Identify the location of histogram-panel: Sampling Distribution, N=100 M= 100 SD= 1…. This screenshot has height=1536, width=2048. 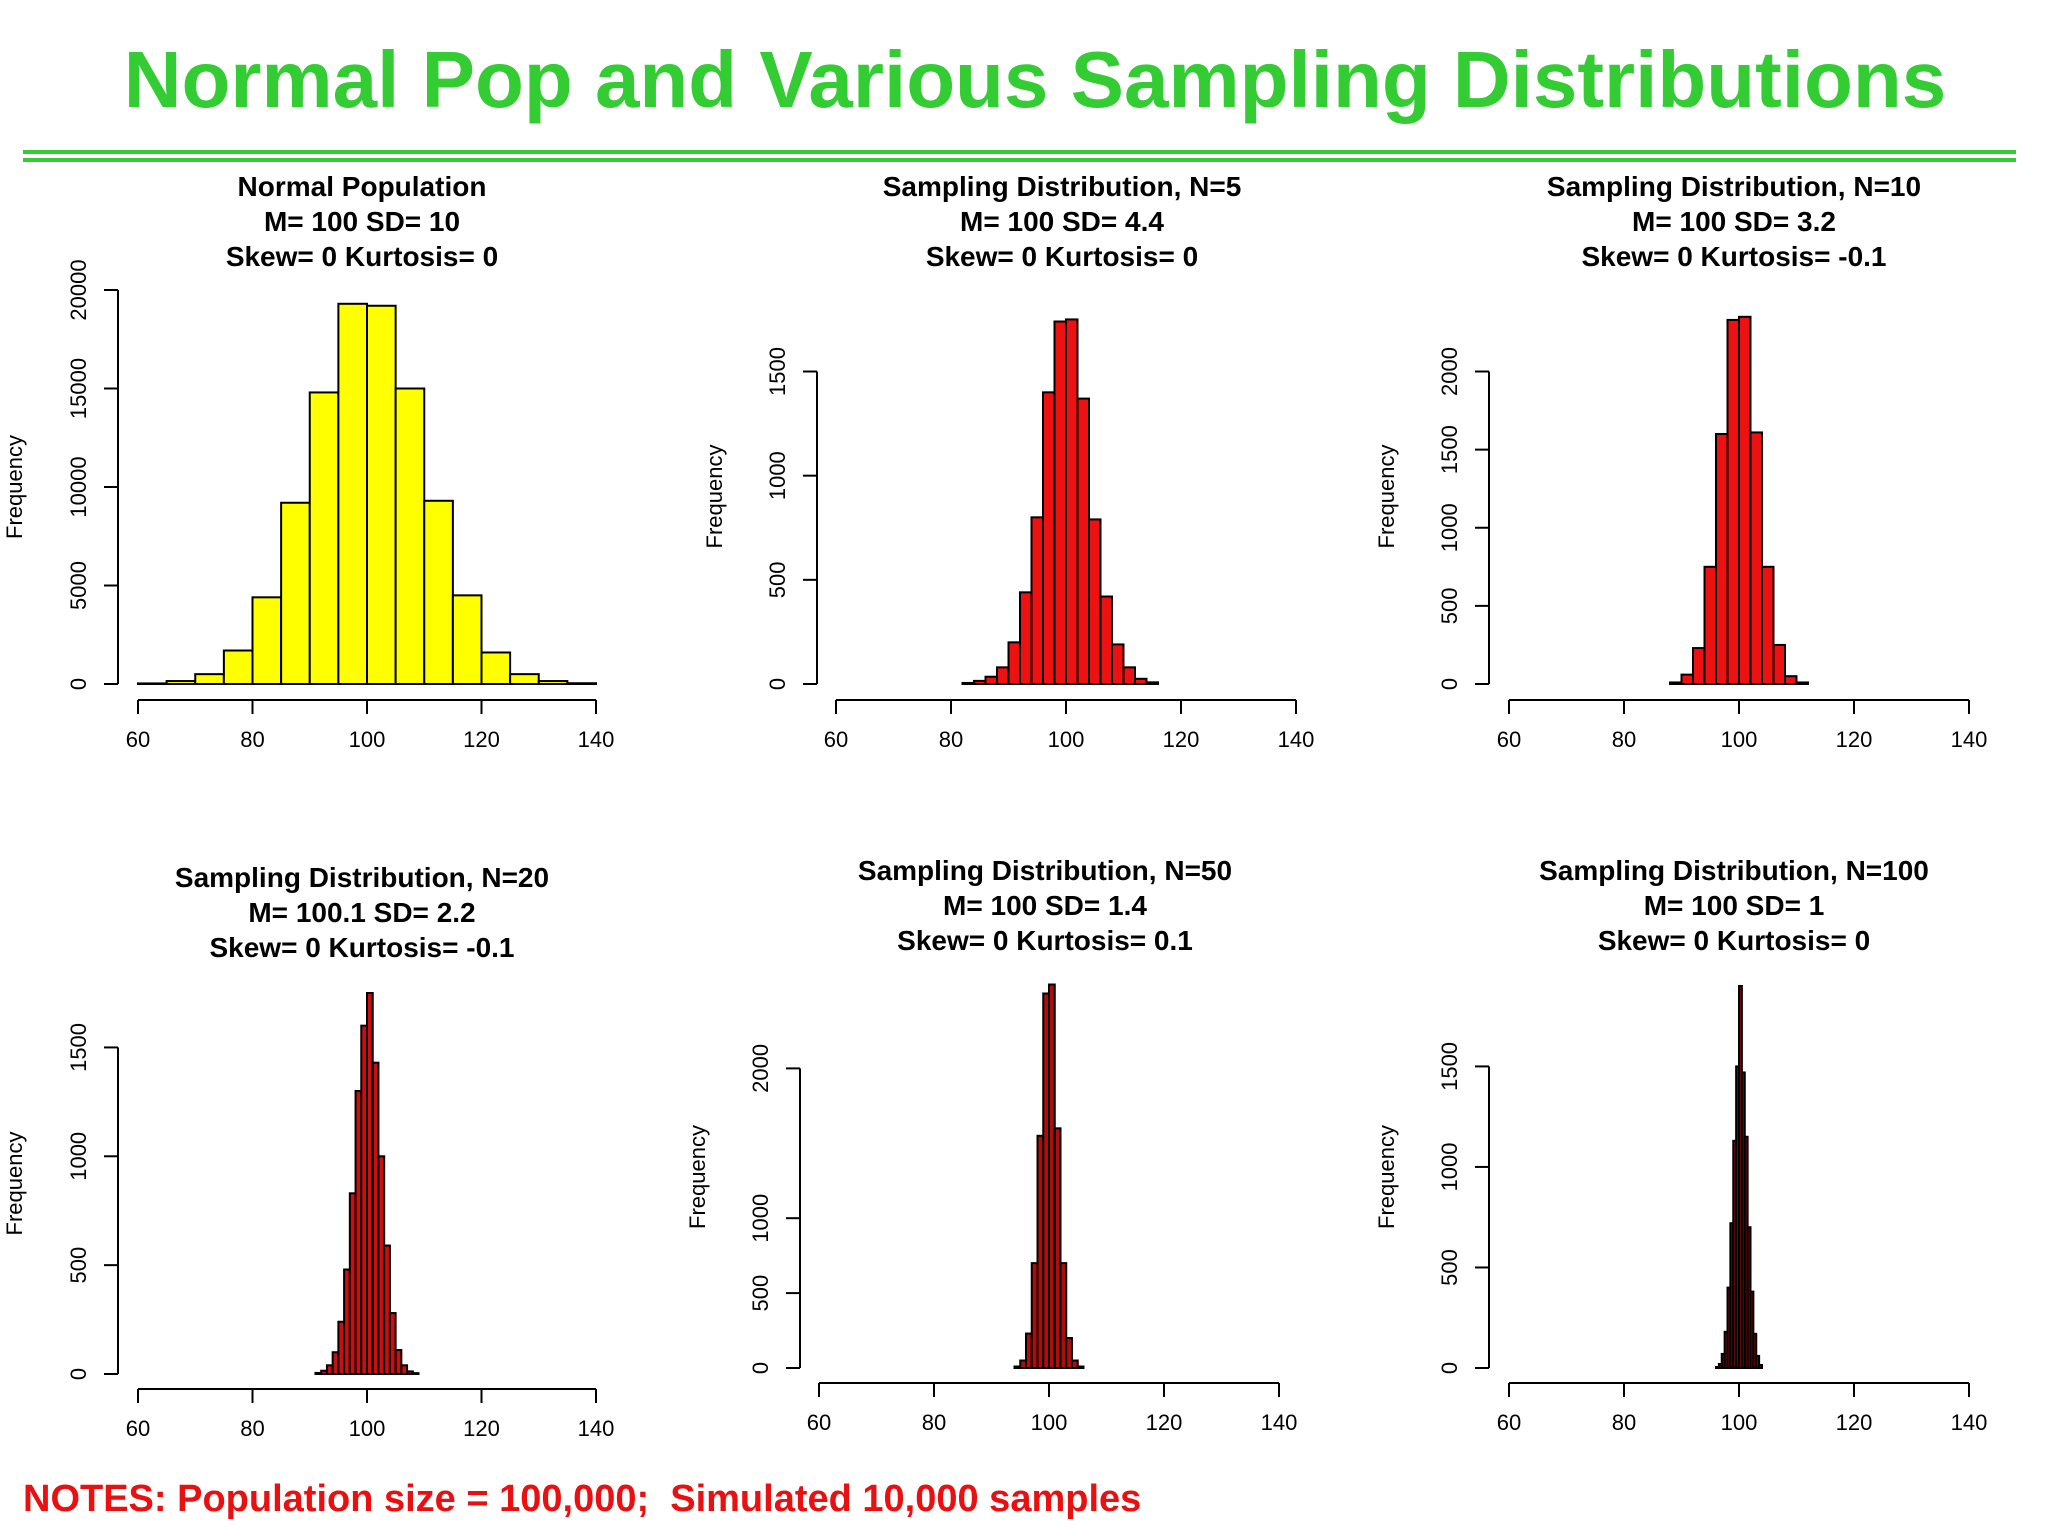
(1680, 1145).